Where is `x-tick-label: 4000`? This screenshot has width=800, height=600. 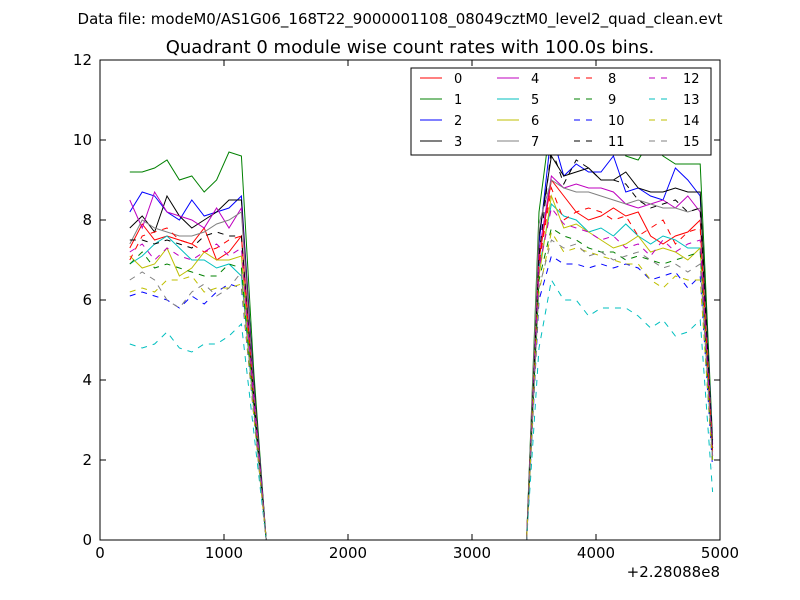
x-tick-label: 4000 is located at coordinates (596, 553).